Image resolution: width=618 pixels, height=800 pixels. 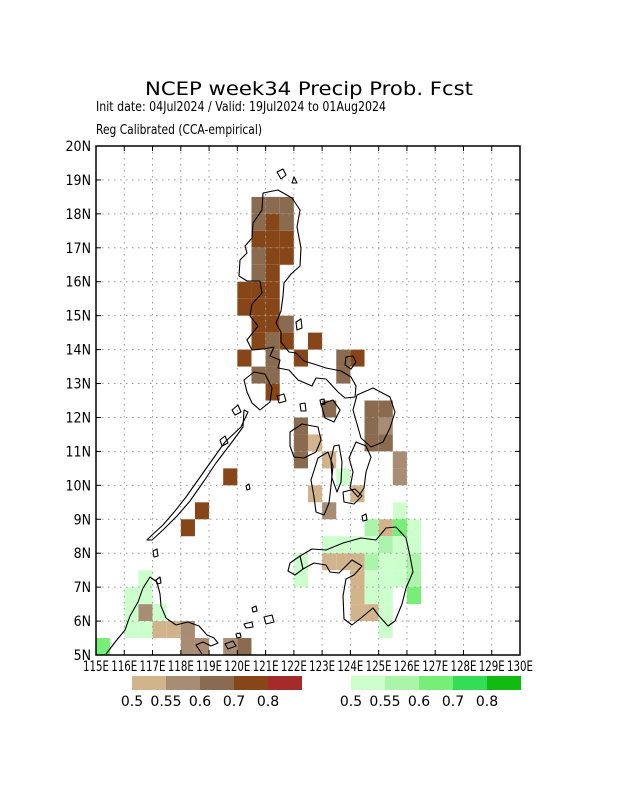 What do you see at coordinates (435, 667) in the screenshot?
I see `lon-tick-label: 127E` at bounding box center [435, 667].